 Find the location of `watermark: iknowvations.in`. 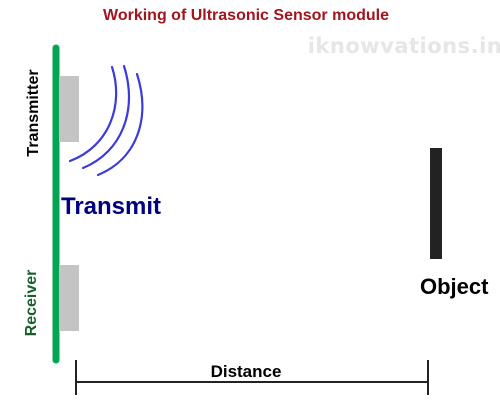

watermark: iknowvations.in is located at coordinates (404, 46).